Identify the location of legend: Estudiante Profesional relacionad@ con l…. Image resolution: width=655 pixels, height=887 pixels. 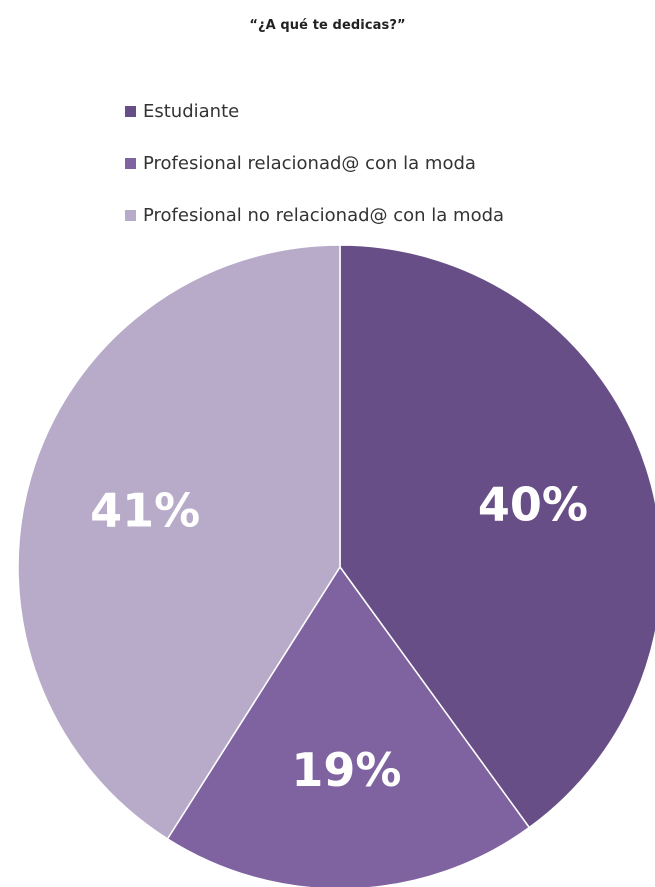
(314, 163).